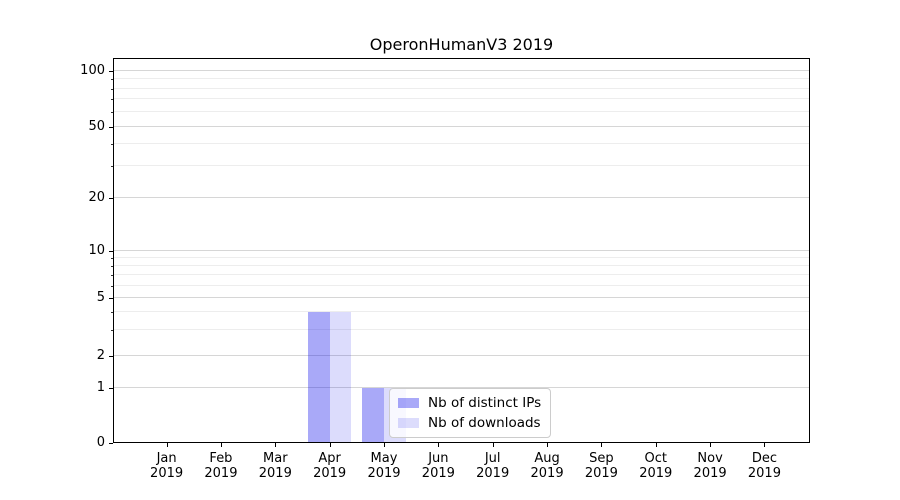 Image resolution: width=900 pixels, height=500 pixels. I want to click on legend-item-distinct-ips: Nb of distinct IPs, so click(469, 403).